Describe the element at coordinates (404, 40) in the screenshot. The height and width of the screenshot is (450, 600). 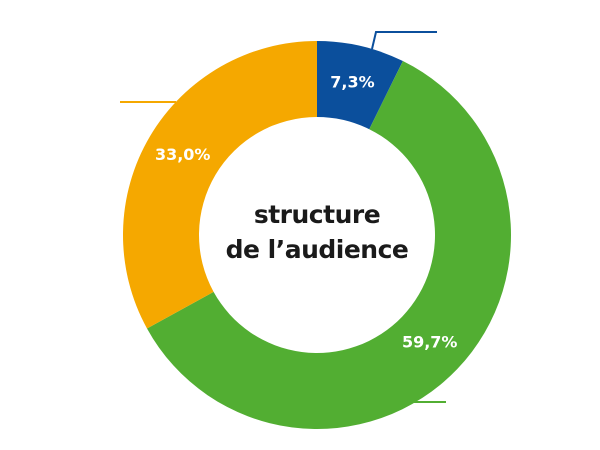
I see `leader-line` at that location.